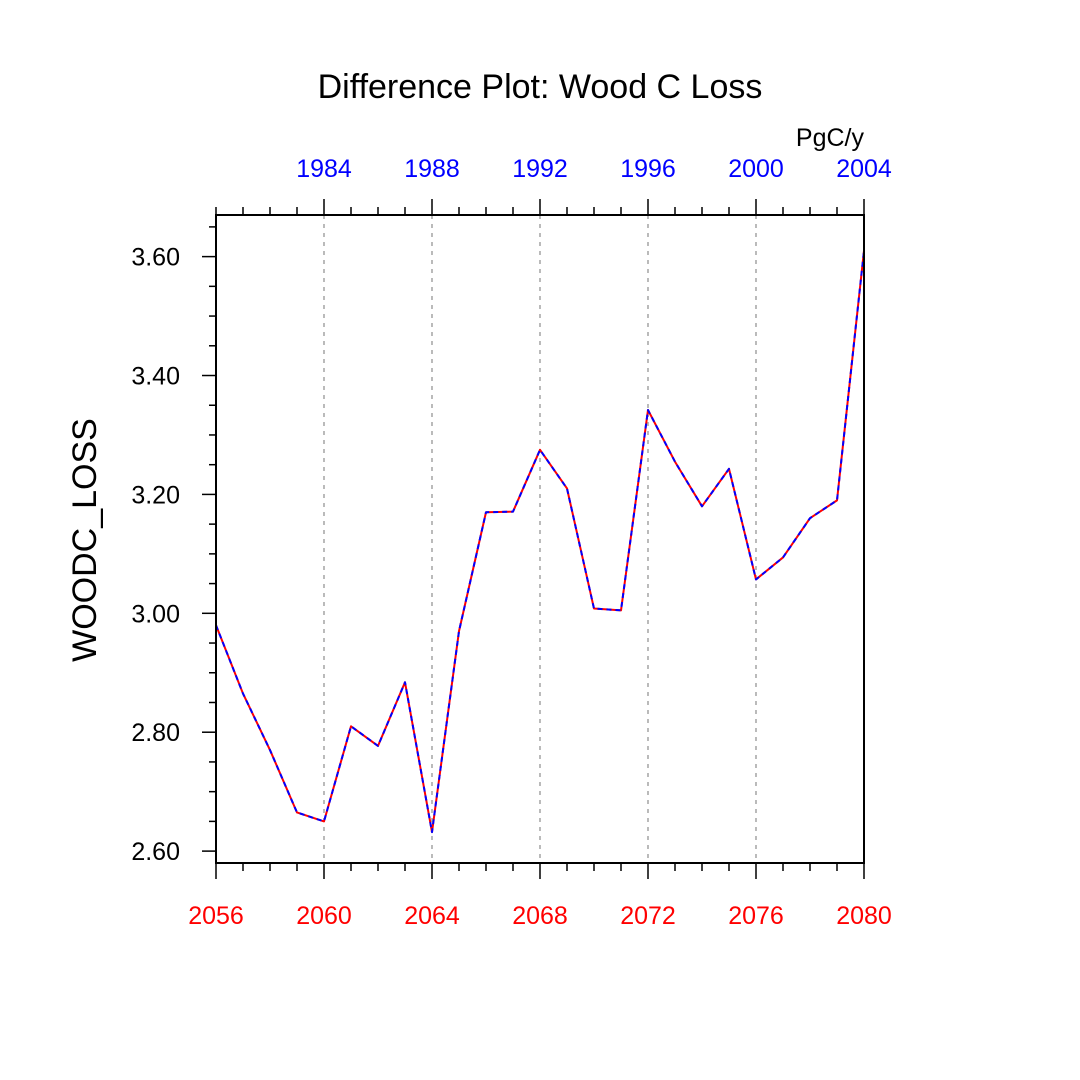 This screenshot has height=1080, width=1080. Describe the element at coordinates (324, 916) in the screenshot. I see `x-bottom-tick-label: 2060` at that location.